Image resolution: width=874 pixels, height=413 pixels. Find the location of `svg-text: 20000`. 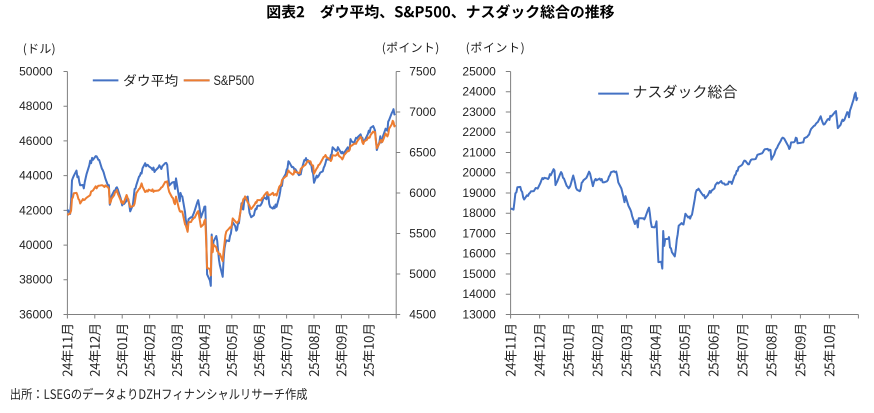

svg-text: 20000 is located at coordinates (479, 173).